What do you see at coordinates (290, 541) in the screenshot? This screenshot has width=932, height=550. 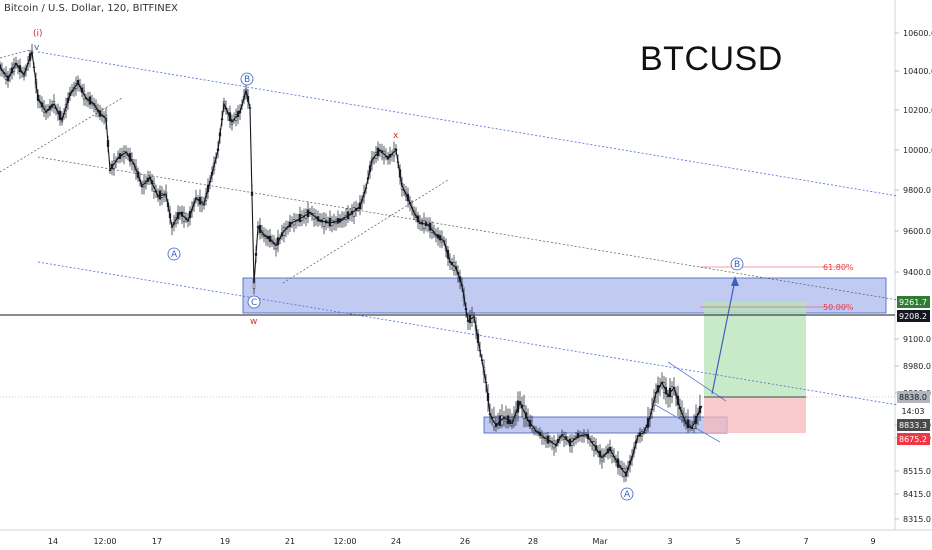 I see `x-tick-label: 21` at bounding box center [290, 541].